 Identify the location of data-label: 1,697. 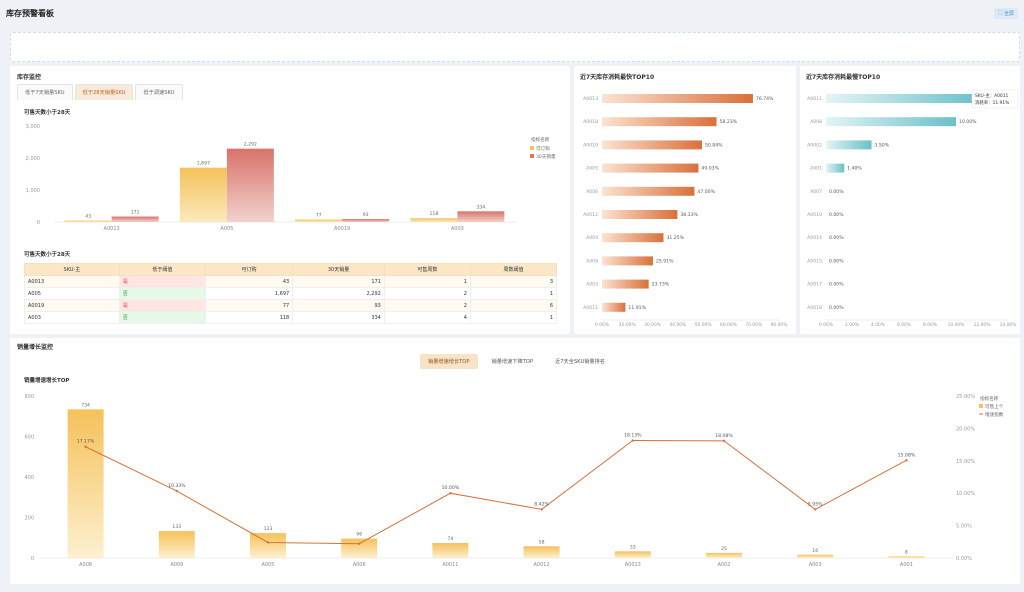
(203, 164).